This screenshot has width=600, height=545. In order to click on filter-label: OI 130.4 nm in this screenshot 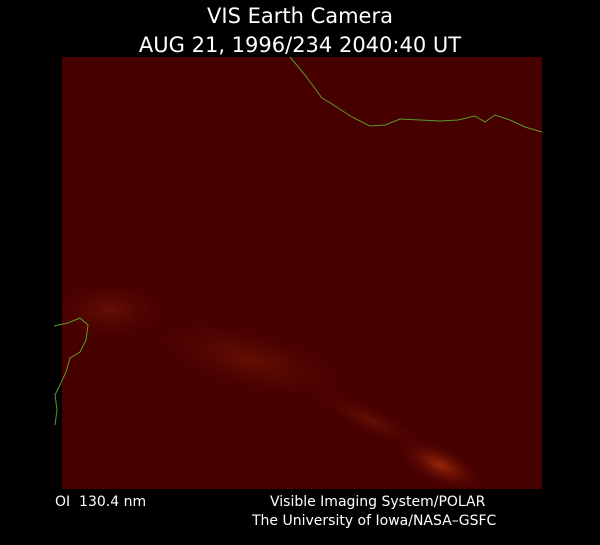, I will do `click(100, 502)`.